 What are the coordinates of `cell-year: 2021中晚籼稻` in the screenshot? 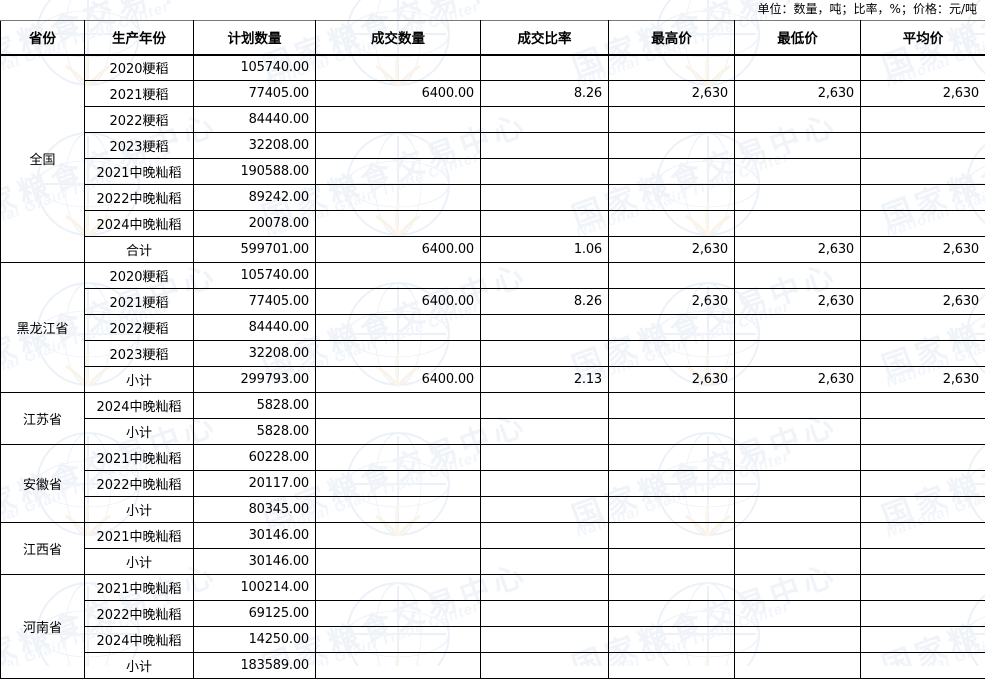 It's located at (139, 536).